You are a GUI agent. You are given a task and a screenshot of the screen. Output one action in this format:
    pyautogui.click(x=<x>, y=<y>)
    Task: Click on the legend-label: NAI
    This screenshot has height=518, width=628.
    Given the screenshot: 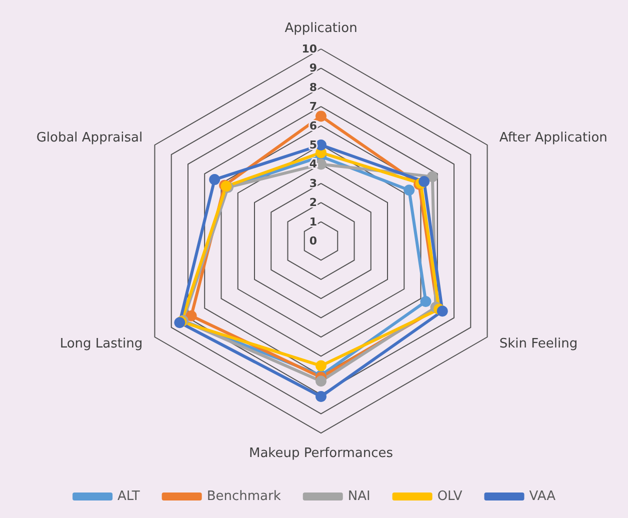 What is the action you would take?
    pyautogui.click(x=359, y=496)
    